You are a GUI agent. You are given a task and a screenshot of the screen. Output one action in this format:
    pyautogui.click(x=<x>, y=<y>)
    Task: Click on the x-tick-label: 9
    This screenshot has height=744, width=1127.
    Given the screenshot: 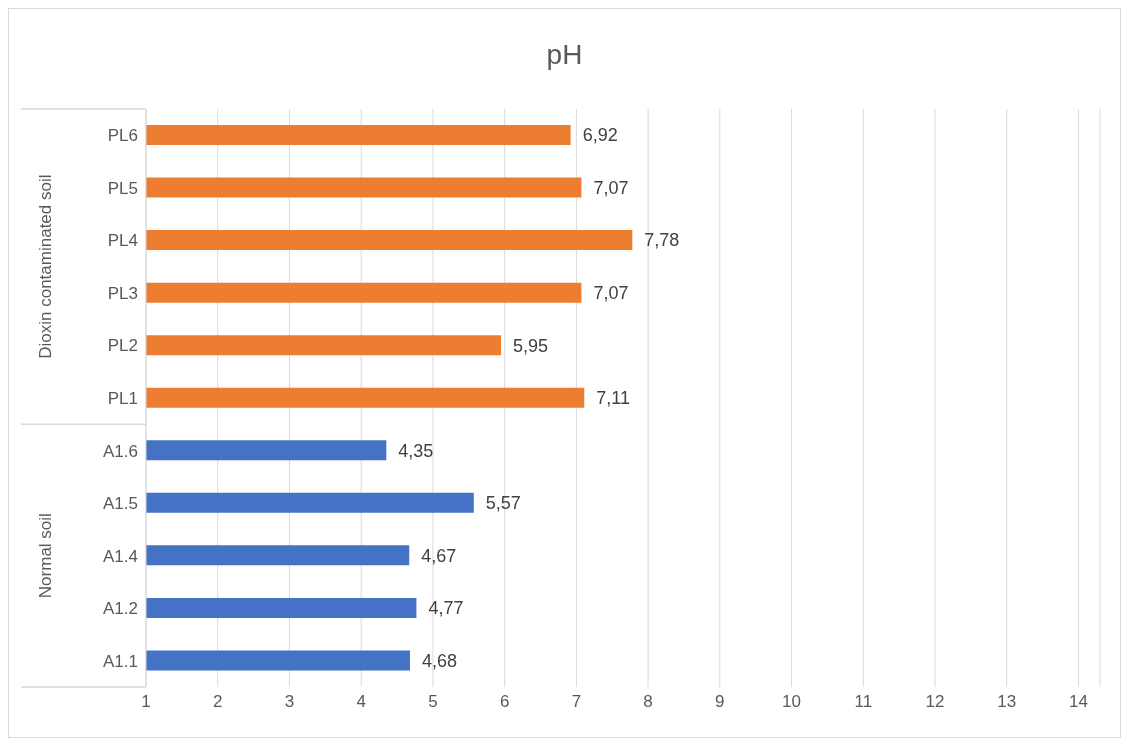 What is the action you would take?
    pyautogui.click(x=720, y=702)
    